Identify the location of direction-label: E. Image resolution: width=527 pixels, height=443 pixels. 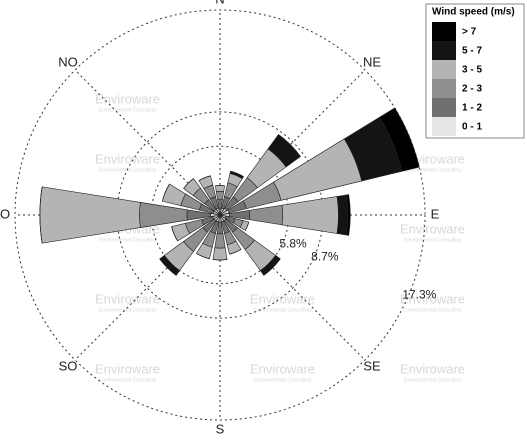
(435, 213).